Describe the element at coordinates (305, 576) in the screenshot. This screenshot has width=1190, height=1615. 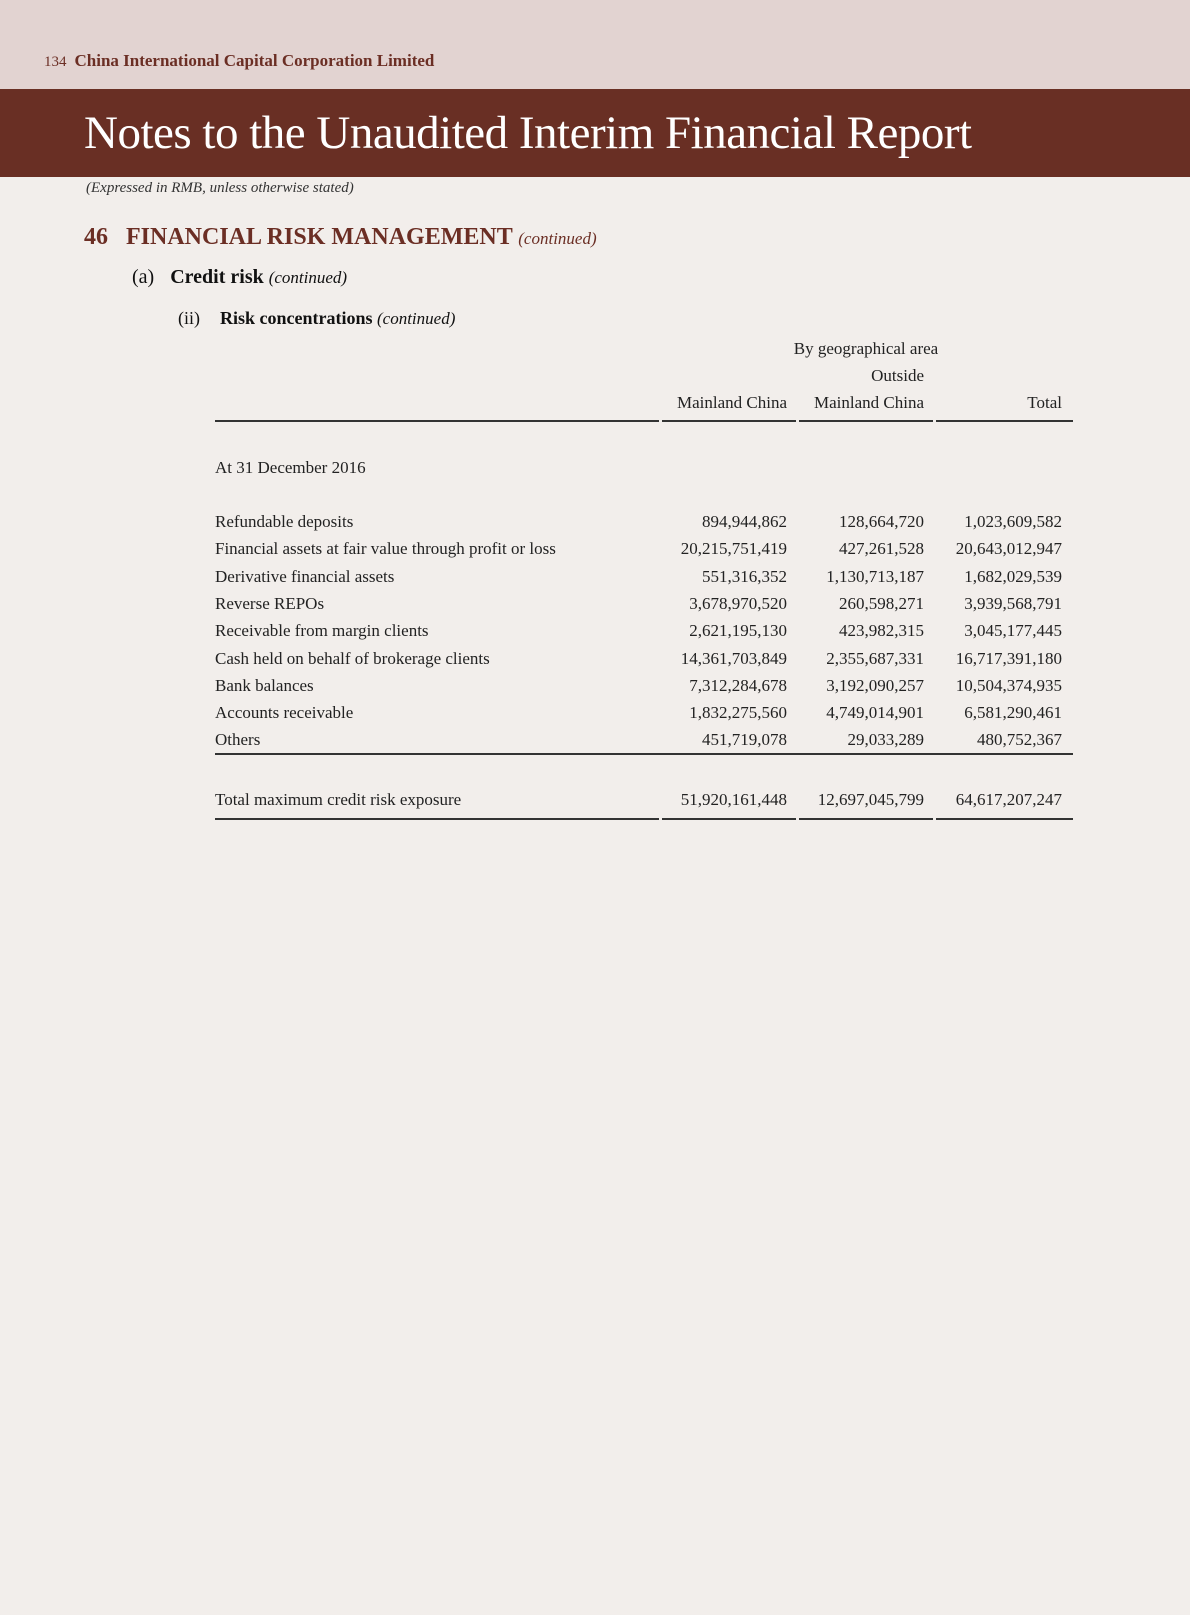
I see `table-row-label: Derivative financial assets` at that location.